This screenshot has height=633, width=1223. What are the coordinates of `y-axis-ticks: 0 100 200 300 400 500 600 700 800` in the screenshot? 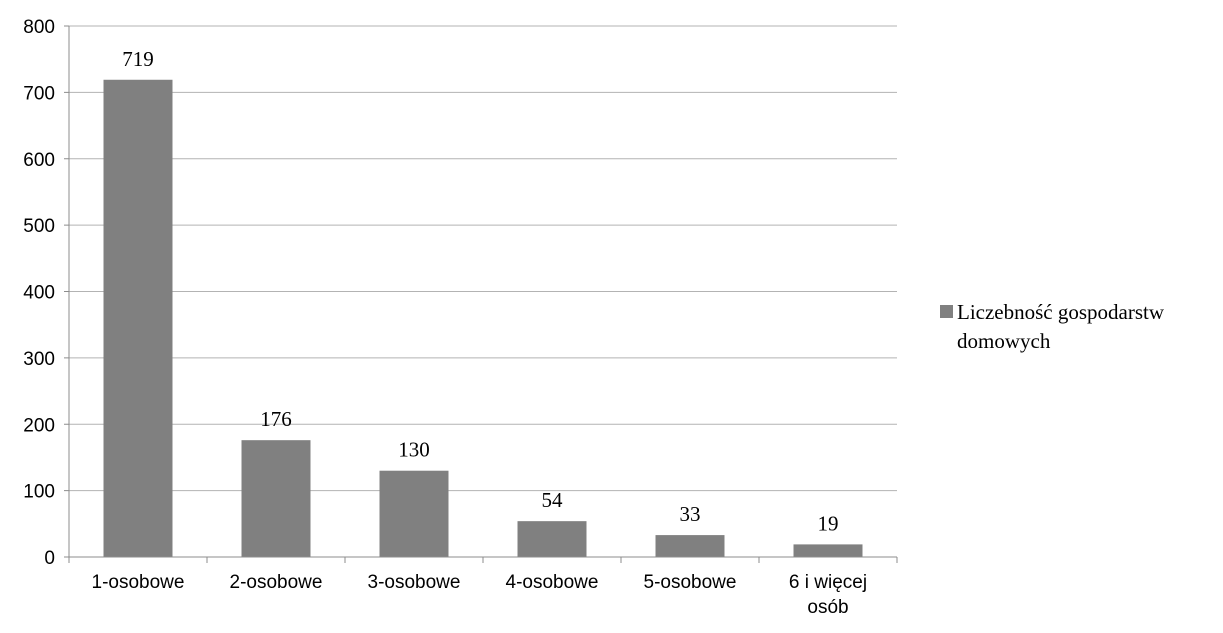 It's located at (39, 293).